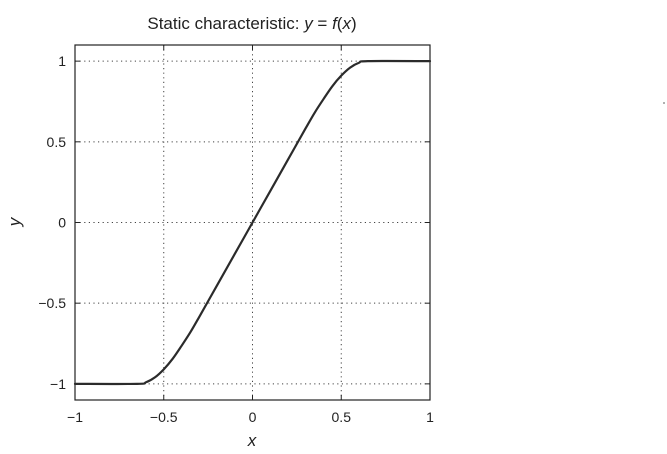 The image size is (667, 454). Describe the element at coordinates (322, 23) in the screenshot. I see `chart-title-eq: =` at that location.